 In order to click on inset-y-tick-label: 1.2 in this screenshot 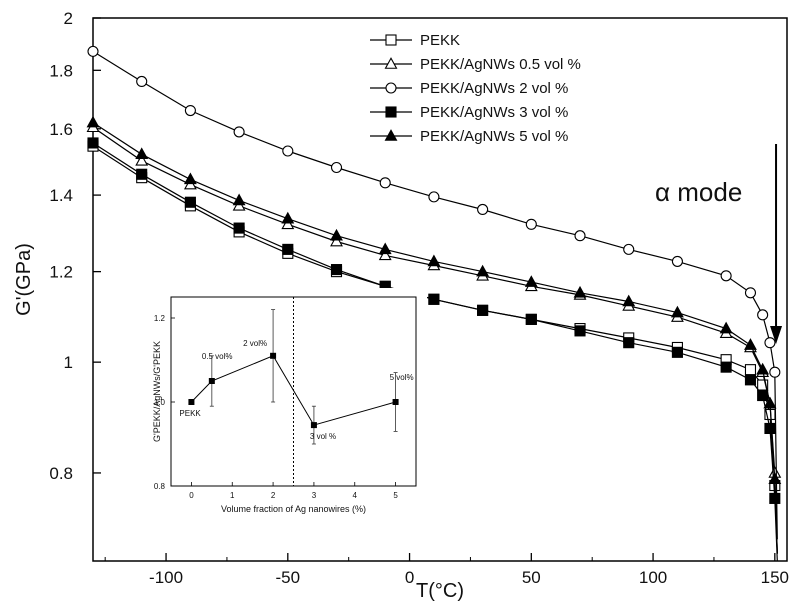, I will do `click(160, 318)`.